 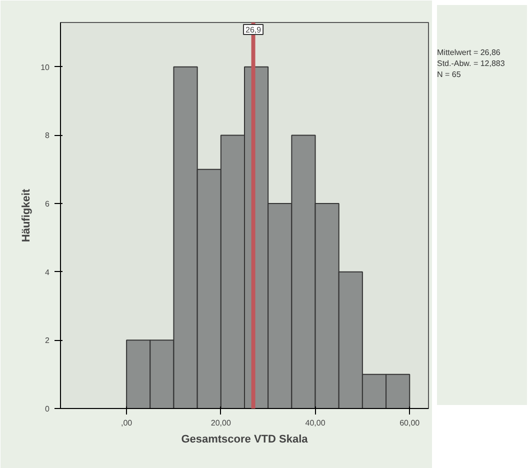 What do you see at coordinates (126, 423) in the screenshot?
I see `x-tick-label: ,00` at bounding box center [126, 423].